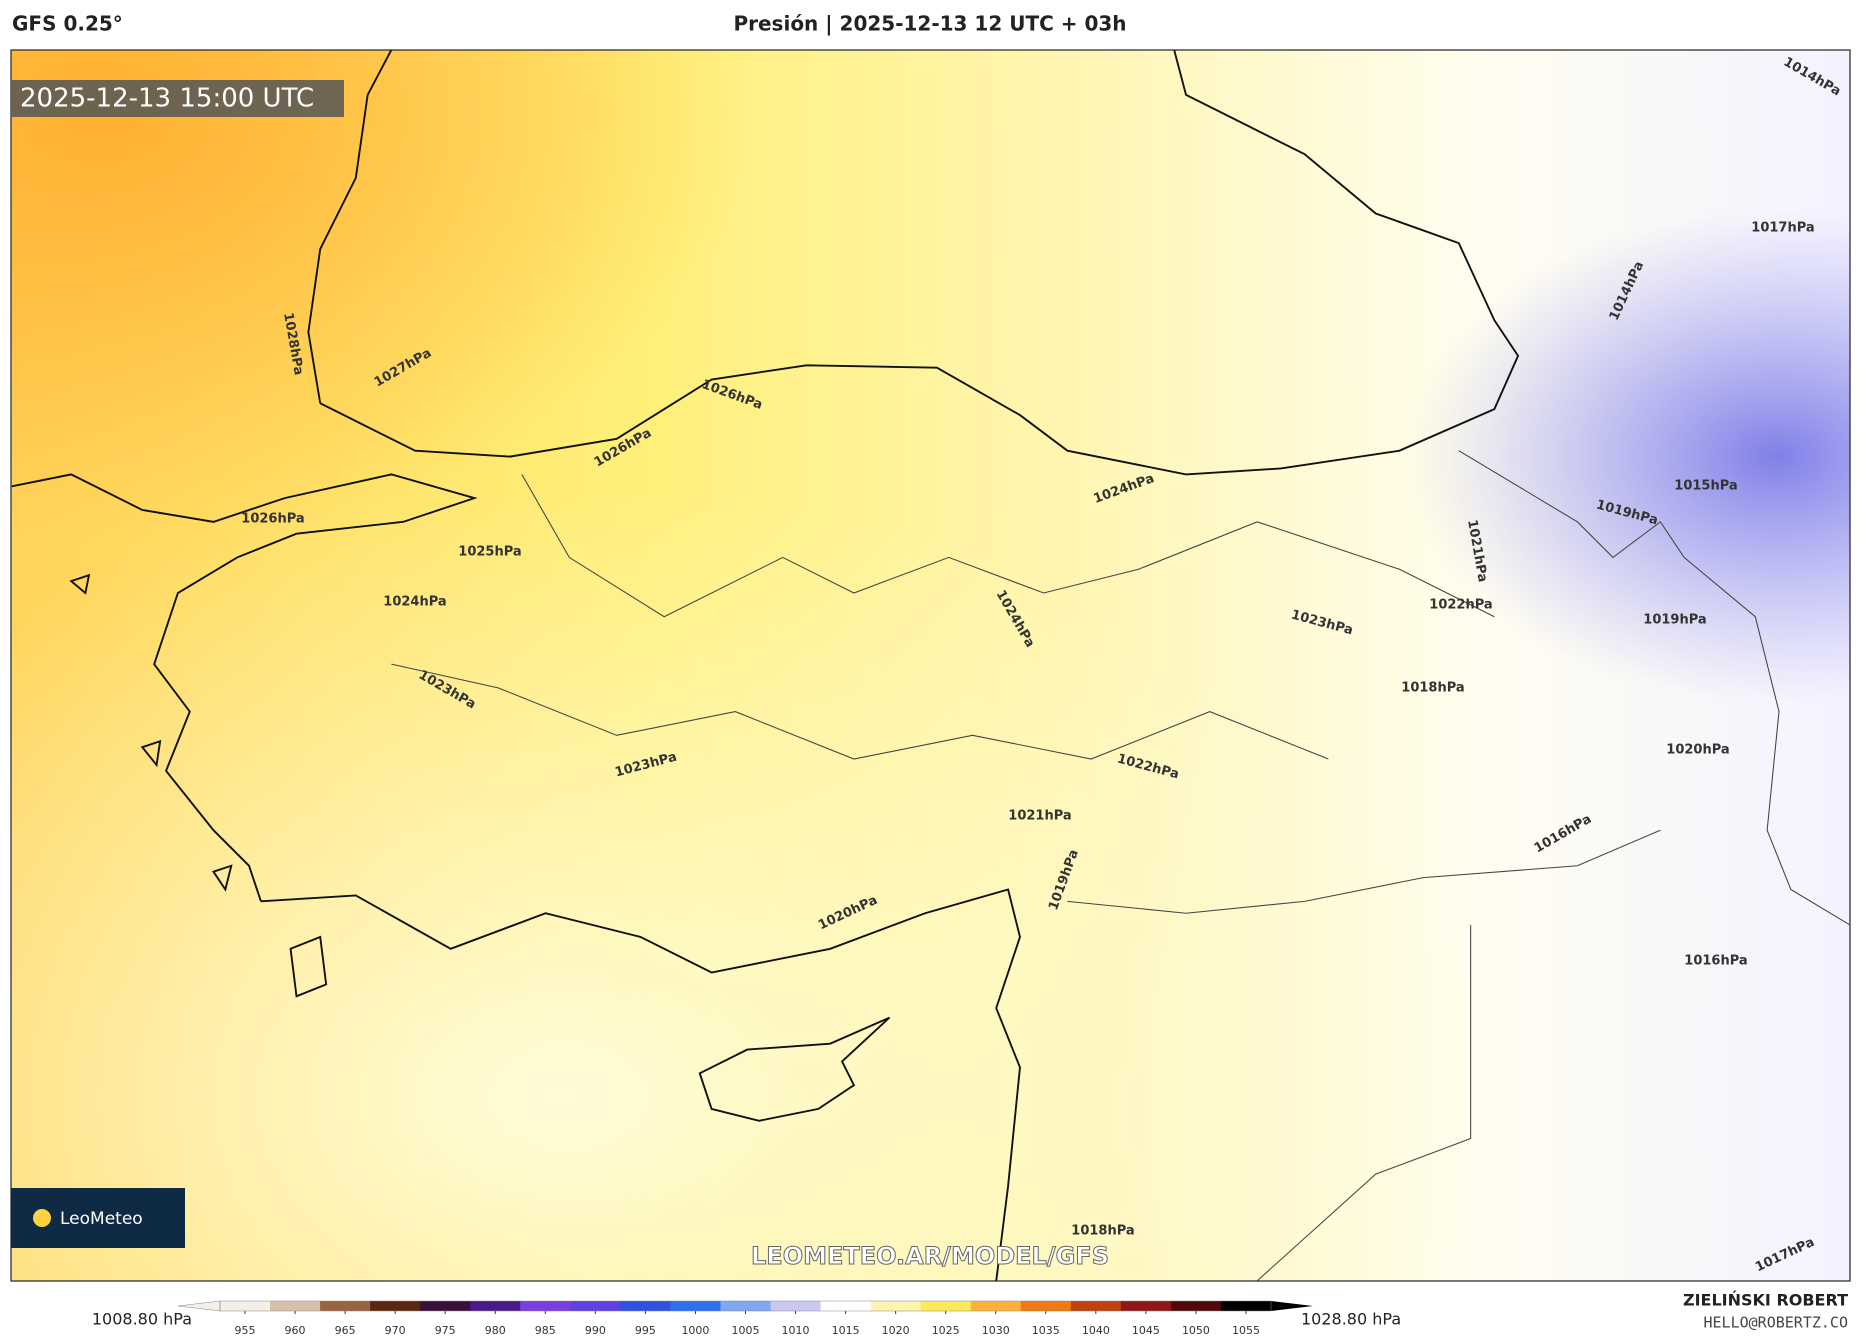 This screenshot has height=1342, width=1860. What do you see at coordinates (495, 1330) in the screenshot?
I see `colorbar-tick-label: 980` at bounding box center [495, 1330].